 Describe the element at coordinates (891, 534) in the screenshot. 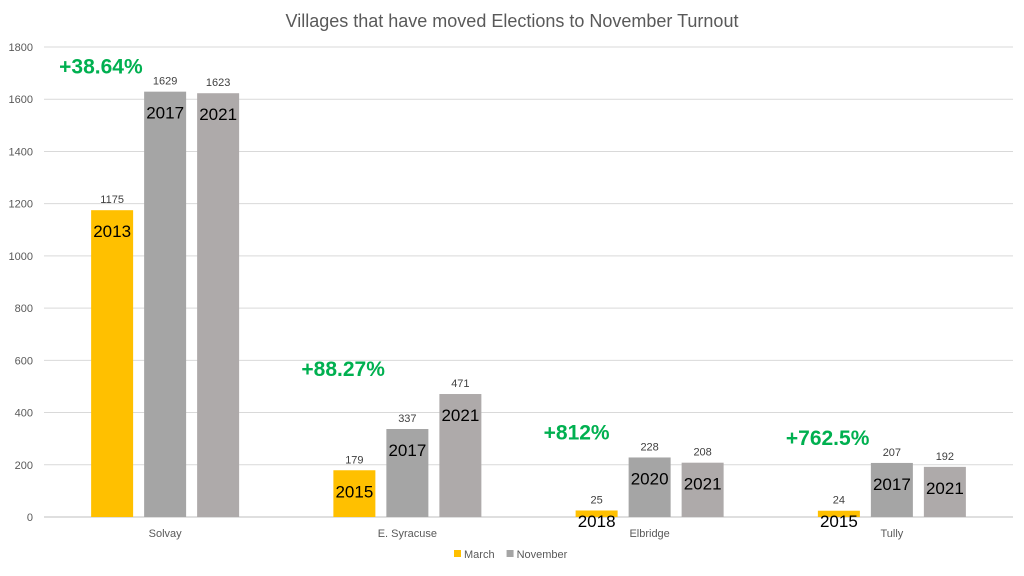

I see `category-label: Tully` at that location.